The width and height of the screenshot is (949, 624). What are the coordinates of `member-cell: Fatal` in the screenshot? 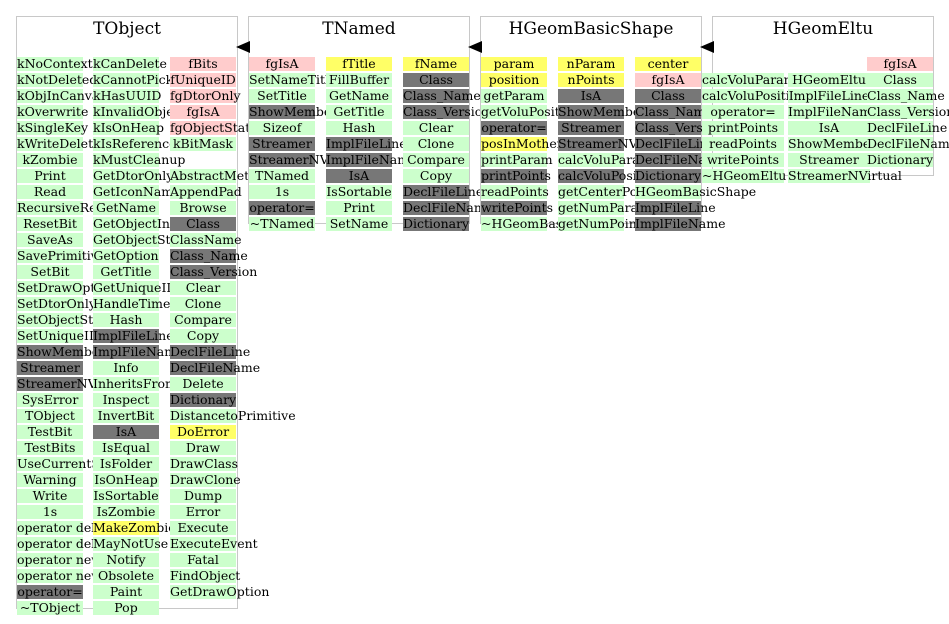 It's located at (203, 560).